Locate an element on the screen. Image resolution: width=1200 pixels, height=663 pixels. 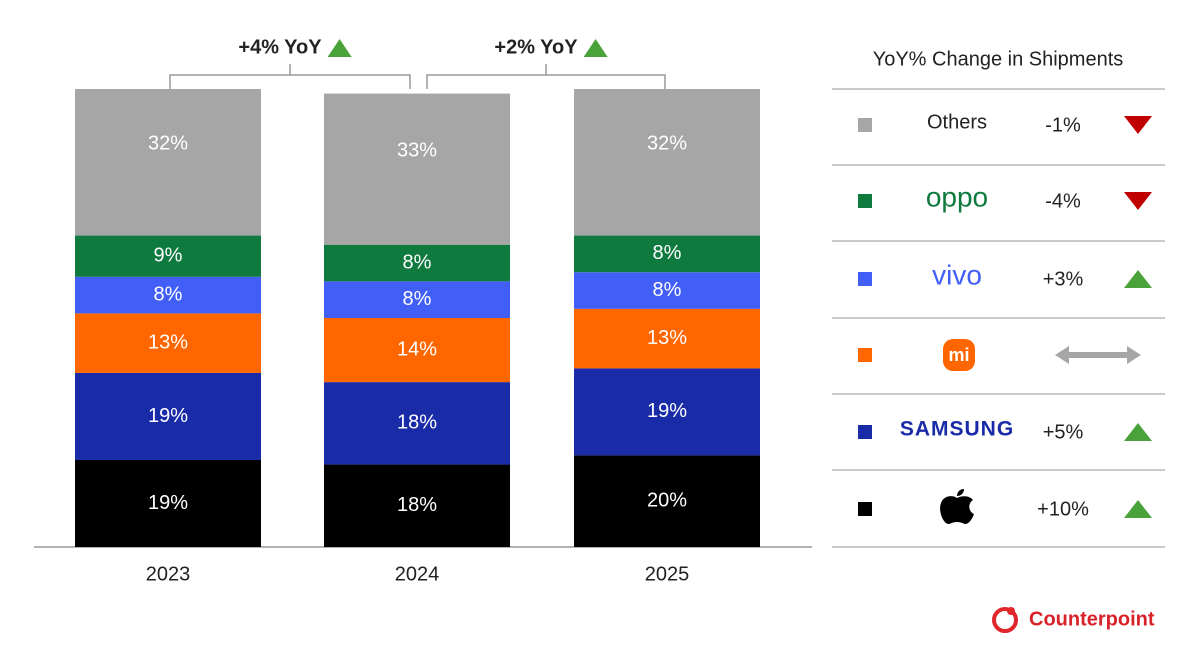
legend-yoy: -4% is located at coordinates (1063, 201).